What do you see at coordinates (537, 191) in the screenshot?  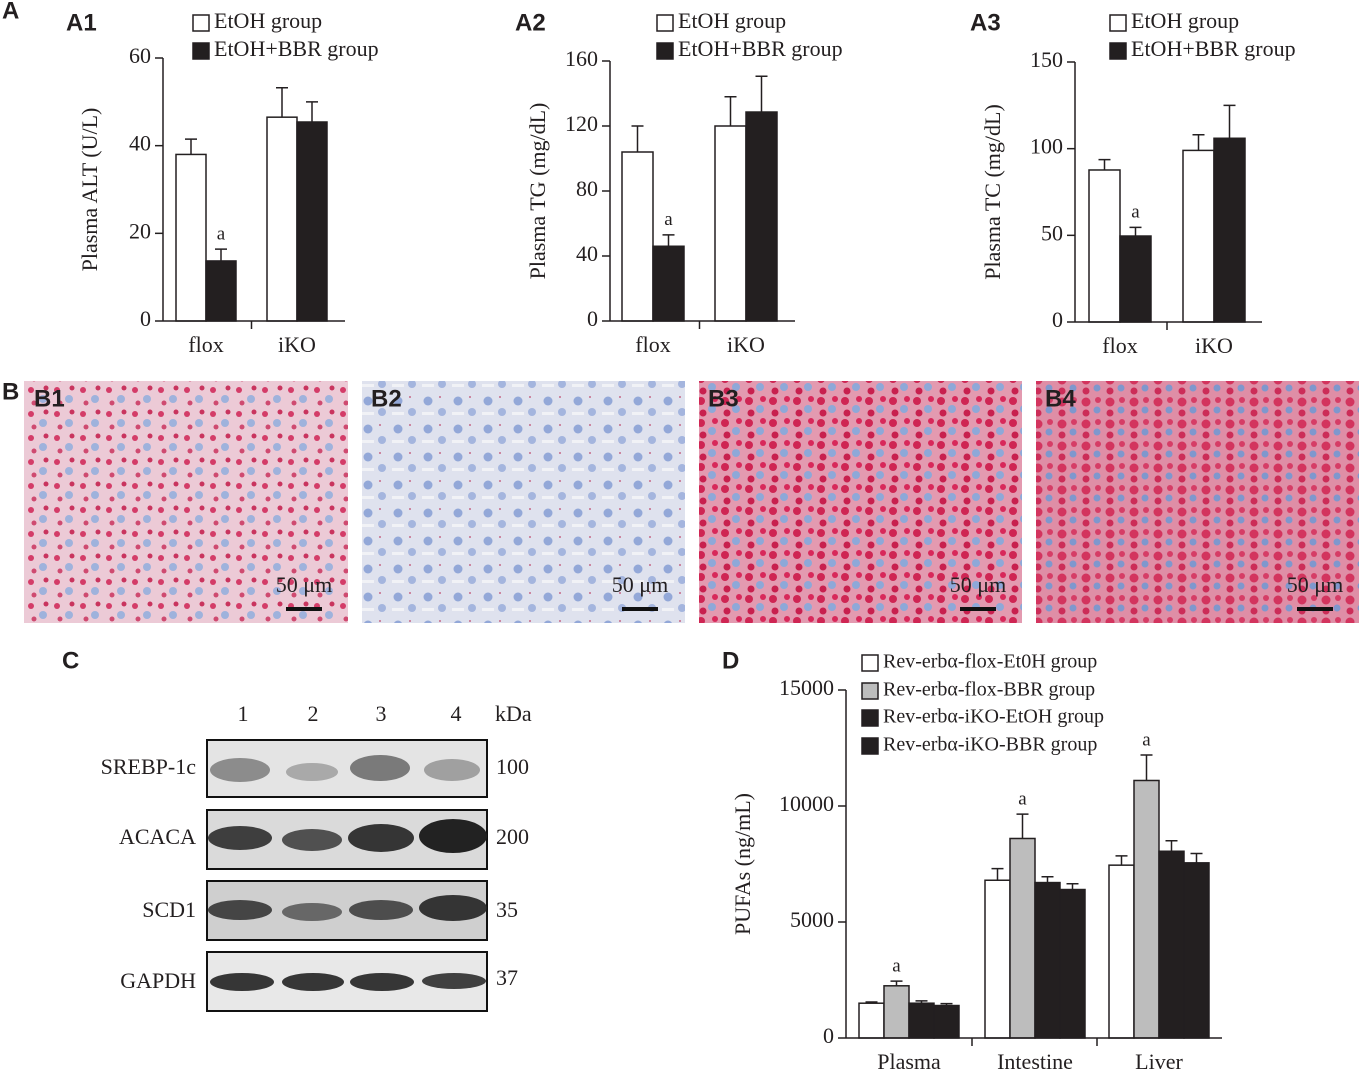 I see `y-axis-label: Plasma TG (mg/dL)` at bounding box center [537, 191].